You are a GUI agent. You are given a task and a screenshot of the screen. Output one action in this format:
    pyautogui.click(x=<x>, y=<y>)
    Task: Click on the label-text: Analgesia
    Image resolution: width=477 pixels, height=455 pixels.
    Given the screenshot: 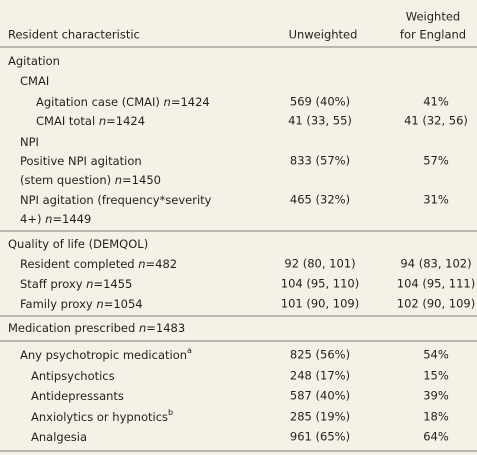 What is the action you would take?
    pyautogui.click(x=59, y=437)
    